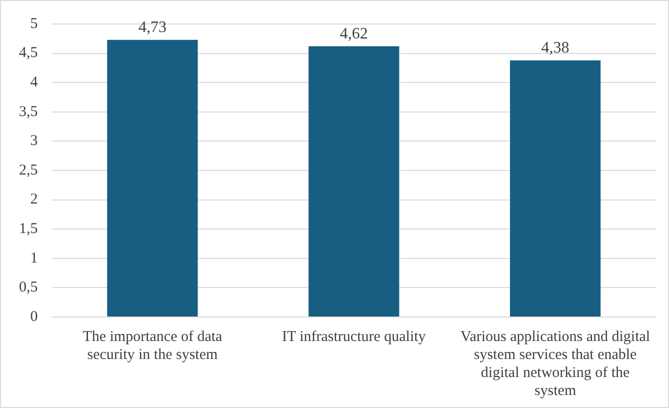 Image resolution: width=669 pixels, height=408 pixels. What do you see at coordinates (354, 33) in the screenshot?
I see `data-label: 4,62` at bounding box center [354, 33].